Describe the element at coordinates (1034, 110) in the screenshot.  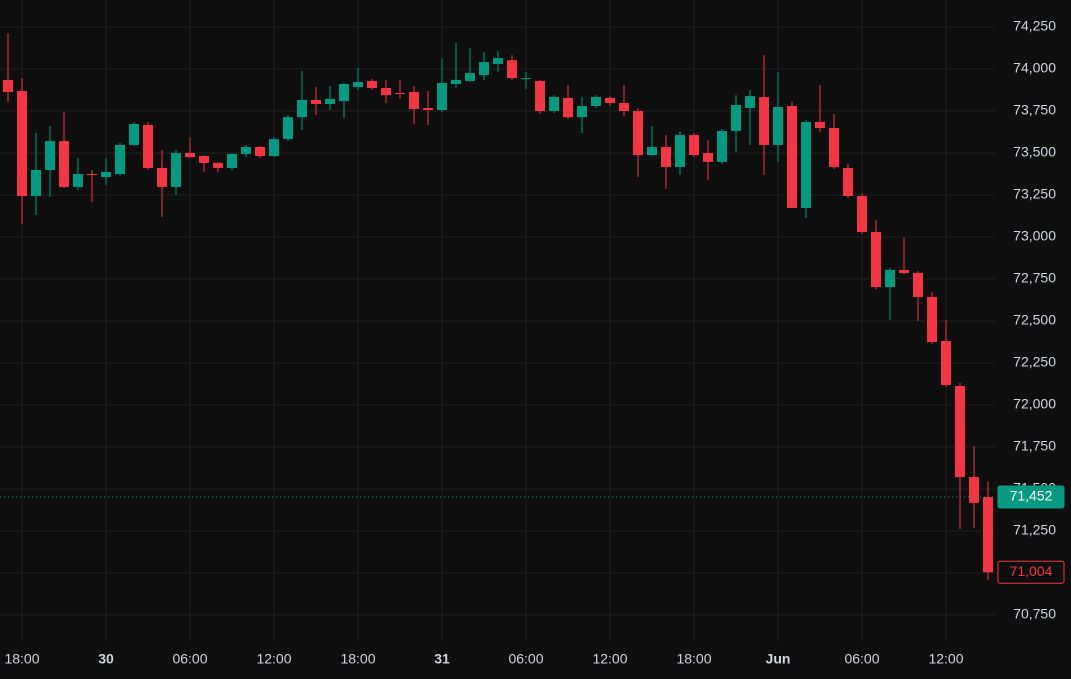
I see `y-tick-label: 73,750` at that location.